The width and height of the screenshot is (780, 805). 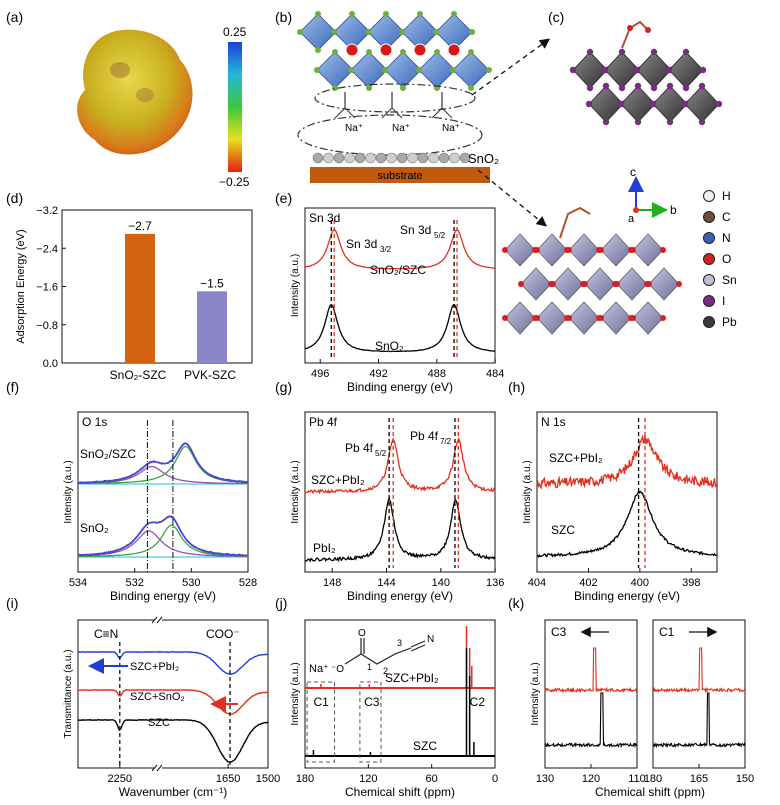 I want to click on electrostatic-surface, so click(x=135, y=92).